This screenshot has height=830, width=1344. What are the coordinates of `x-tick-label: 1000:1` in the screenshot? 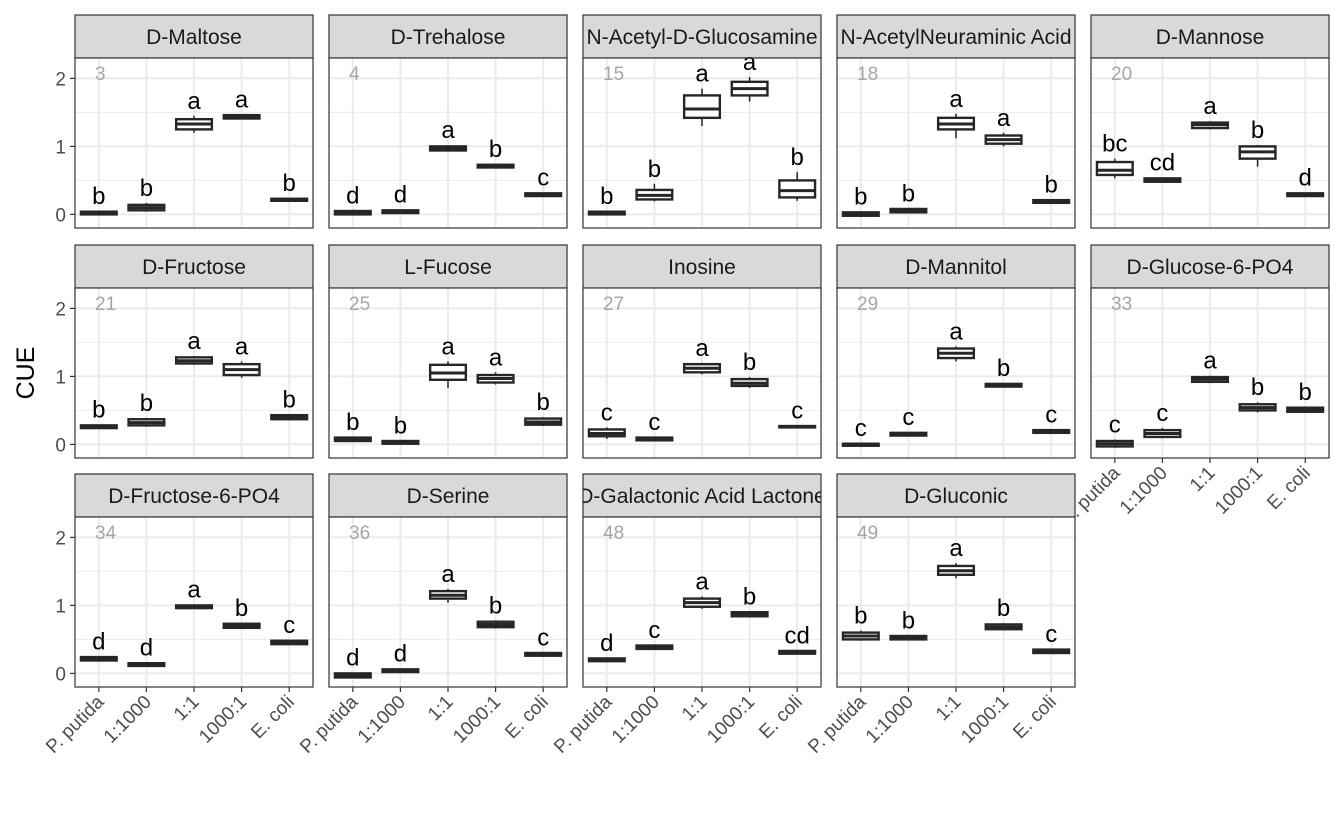 It's located at (1239, 491).